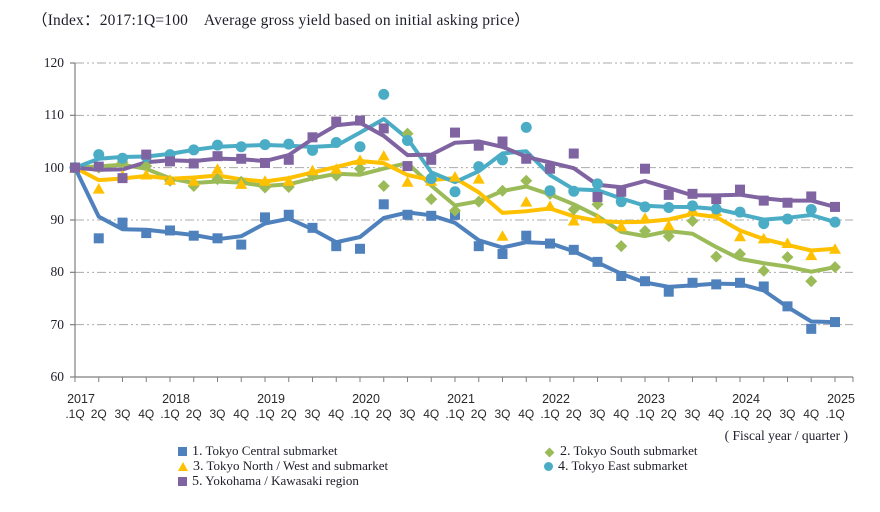  Describe the element at coordinates (548, 466) in the screenshot. I see `teal-circle-marker-icon` at that location.